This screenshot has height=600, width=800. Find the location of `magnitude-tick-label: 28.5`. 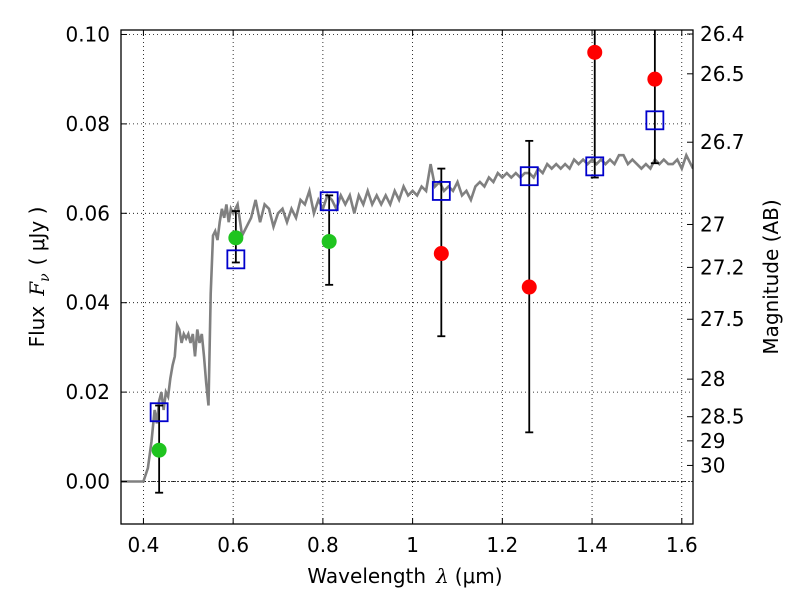

magnitude-tick-label: 28.5 is located at coordinates (722, 417).